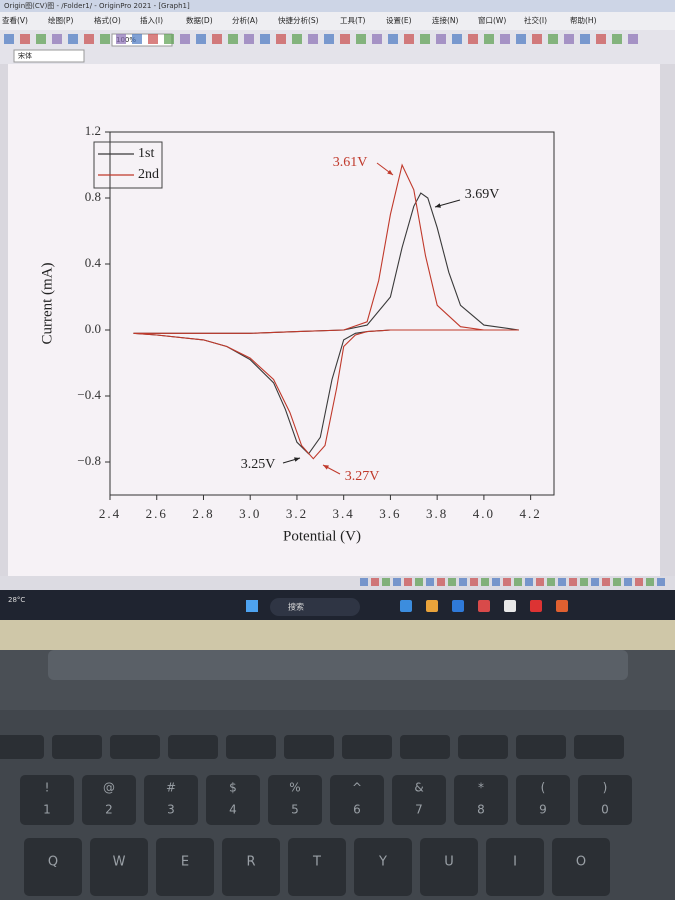 Image resolution: width=675 pixels, height=900 pixels. Describe the element at coordinates (203, 513) in the screenshot. I see `x-tick-label: 2.8` at that location.